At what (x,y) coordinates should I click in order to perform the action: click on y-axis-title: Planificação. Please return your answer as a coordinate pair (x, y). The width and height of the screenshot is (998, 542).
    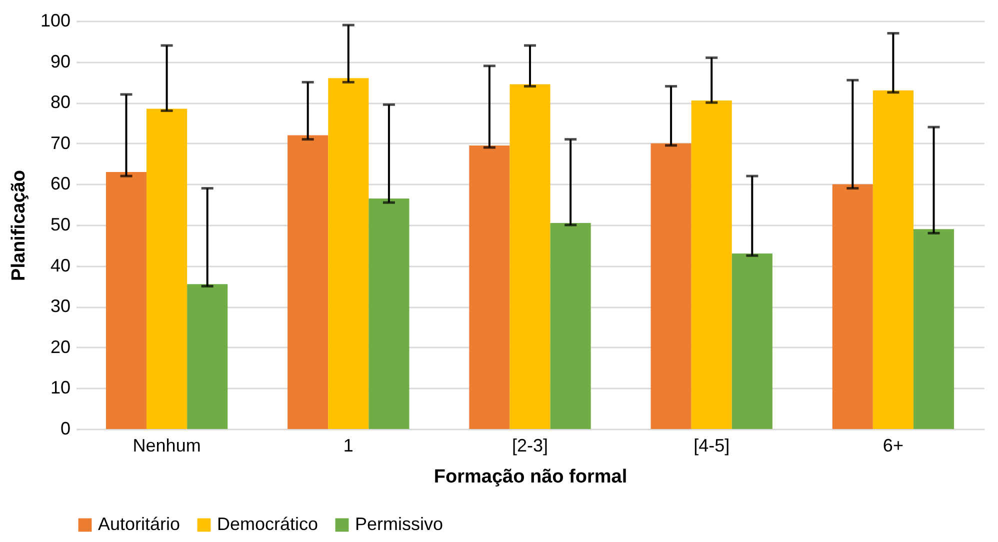
    Looking at the image, I should click on (19, 225).